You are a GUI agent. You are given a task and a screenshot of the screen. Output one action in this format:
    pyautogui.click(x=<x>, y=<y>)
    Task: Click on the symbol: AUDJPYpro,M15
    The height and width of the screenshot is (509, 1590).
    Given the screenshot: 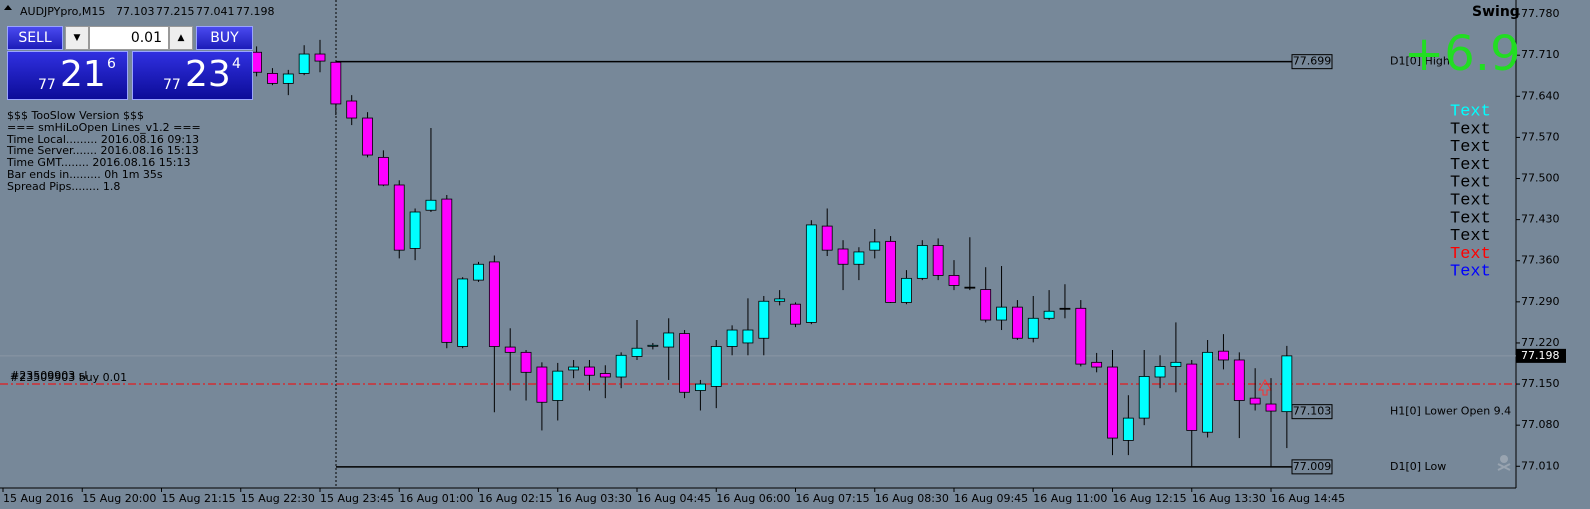 What is the action you would take?
    pyautogui.click(x=62, y=11)
    